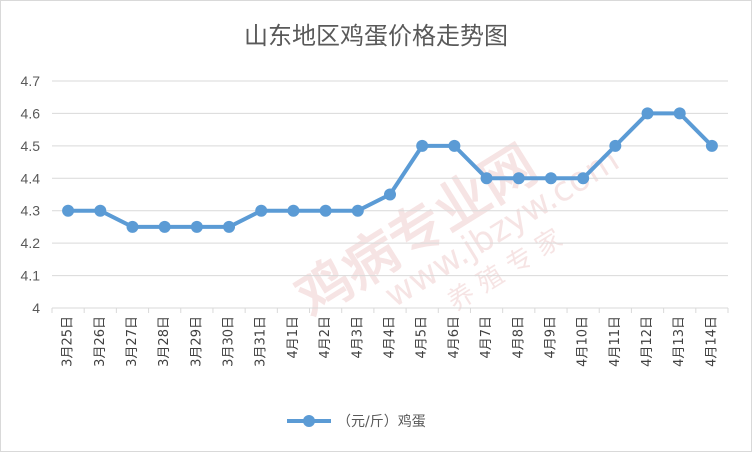 This screenshot has width=752, height=452. Describe the element at coordinates (357, 337) in the screenshot. I see `x-tick-label: 4月3日` at that location.